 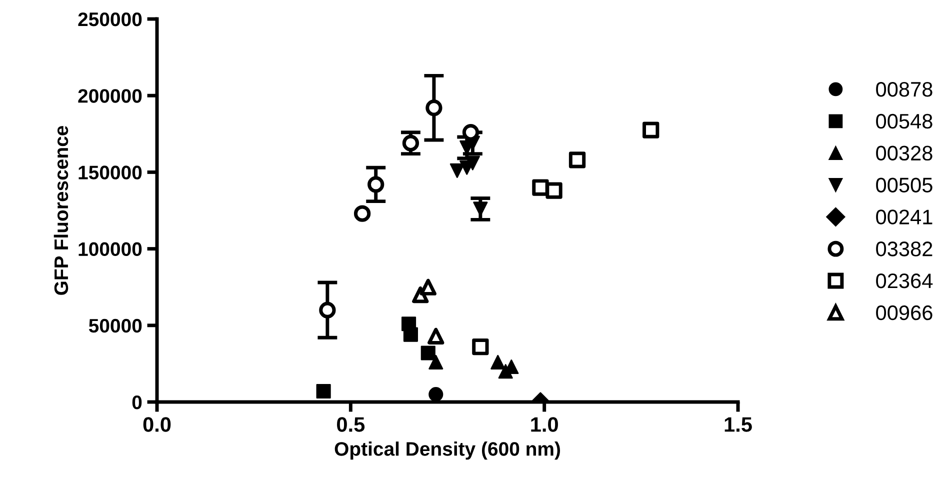 I want to click on x-tick-label: 1.0, so click(x=544, y=424).